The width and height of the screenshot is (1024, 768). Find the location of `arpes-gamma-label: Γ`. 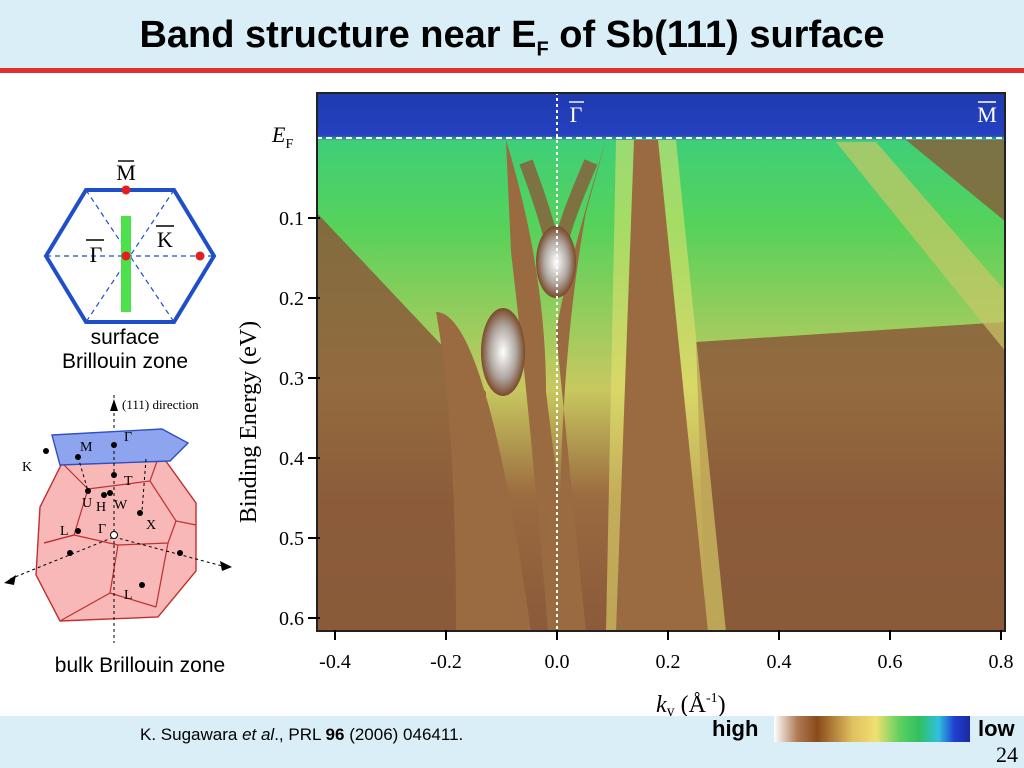

arpes-gamma-label: Γ is located at coordinates (576, 114).